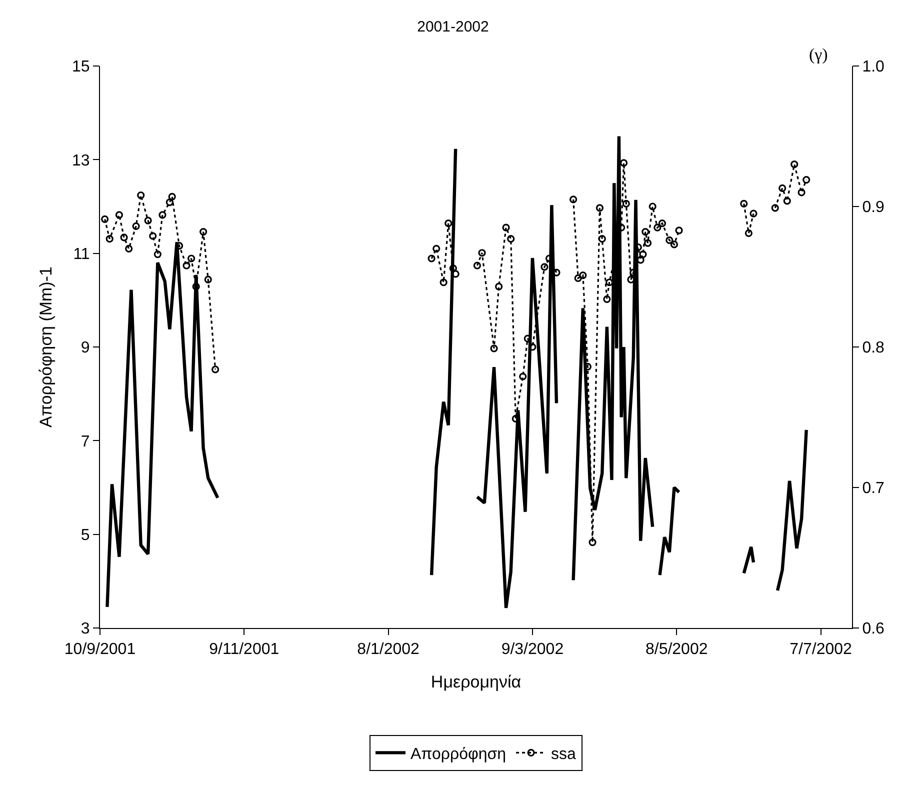 Image resolution: width=906 pixels, height=791 pixels. I want to click on y-tick-label: 9, so click(85, 348).